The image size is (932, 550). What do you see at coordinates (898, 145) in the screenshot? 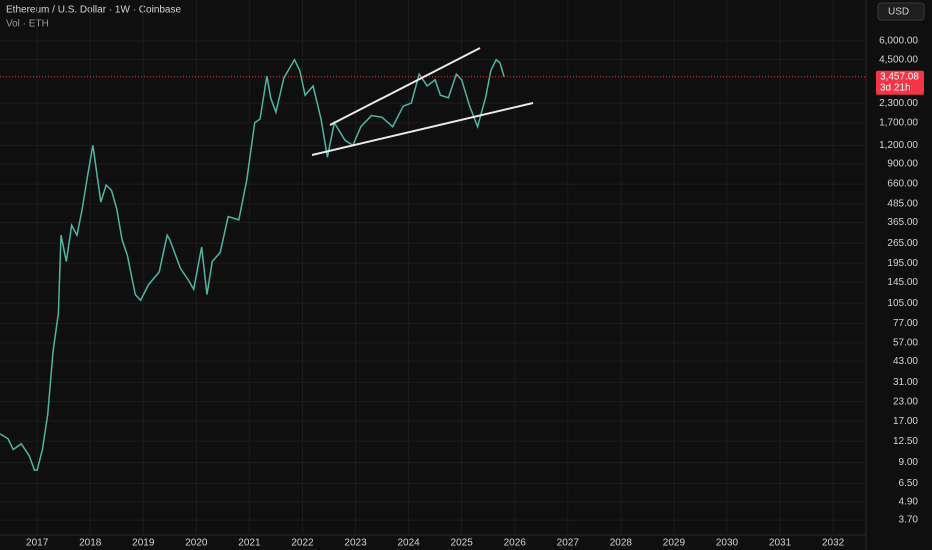
I see `y-tick-label: 1,200.00` at bounding box center [898, 145].